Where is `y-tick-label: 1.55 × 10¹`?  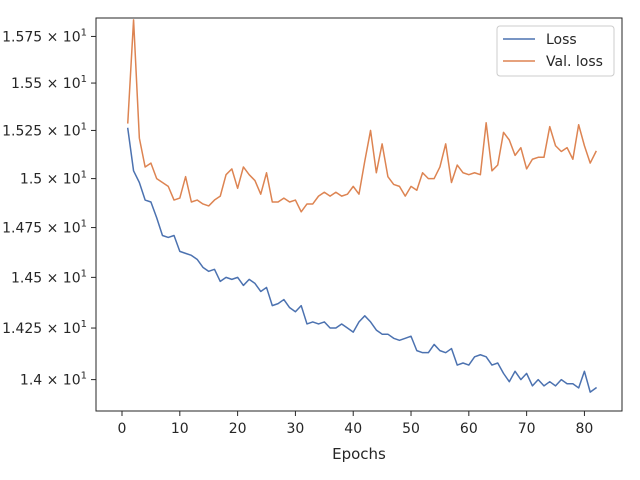
y-tick-label: 1.55 × 10¹ is located at coordinates (49, 83).